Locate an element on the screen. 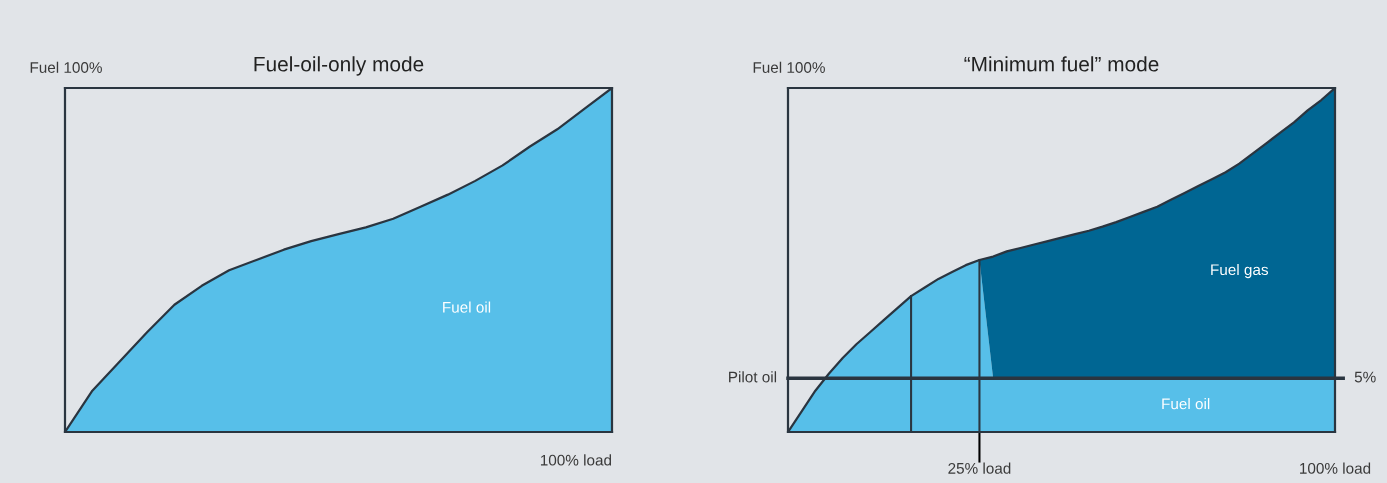 The image size is (1387, 483). text: 100% load is located at coordinates (576, 460).